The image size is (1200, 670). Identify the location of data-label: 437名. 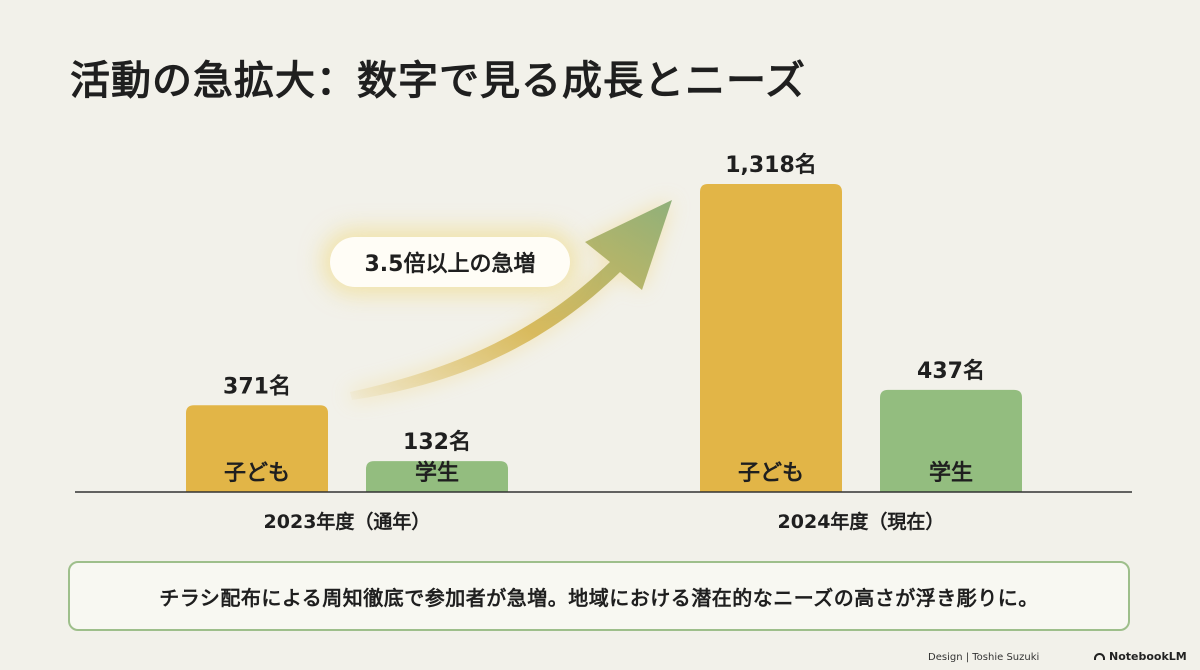
(951, 371).